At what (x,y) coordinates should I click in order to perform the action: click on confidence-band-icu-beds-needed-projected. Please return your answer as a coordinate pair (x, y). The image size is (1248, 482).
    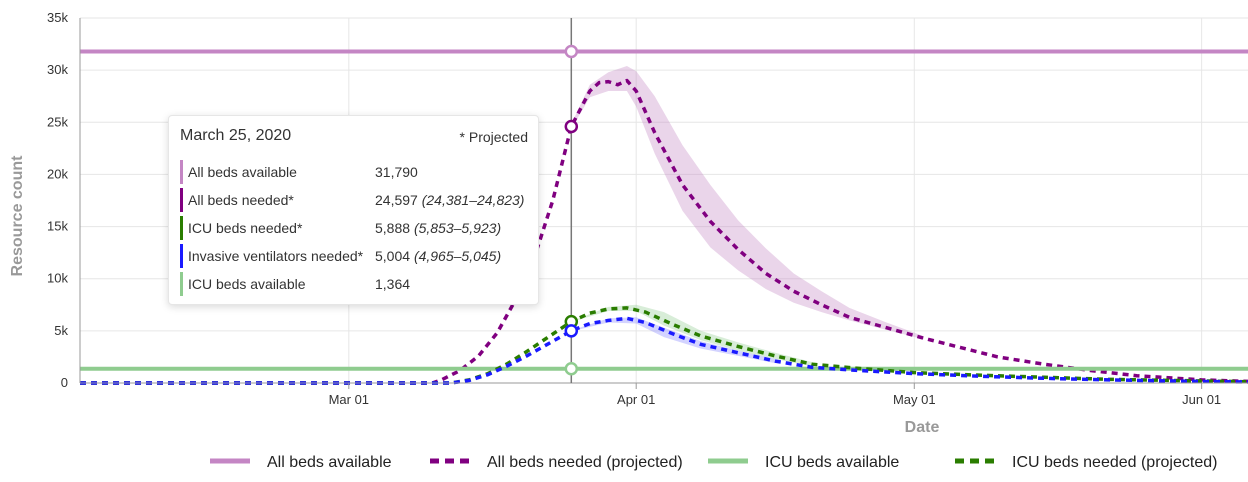
    Looking at the image, I should click on (692, 335).